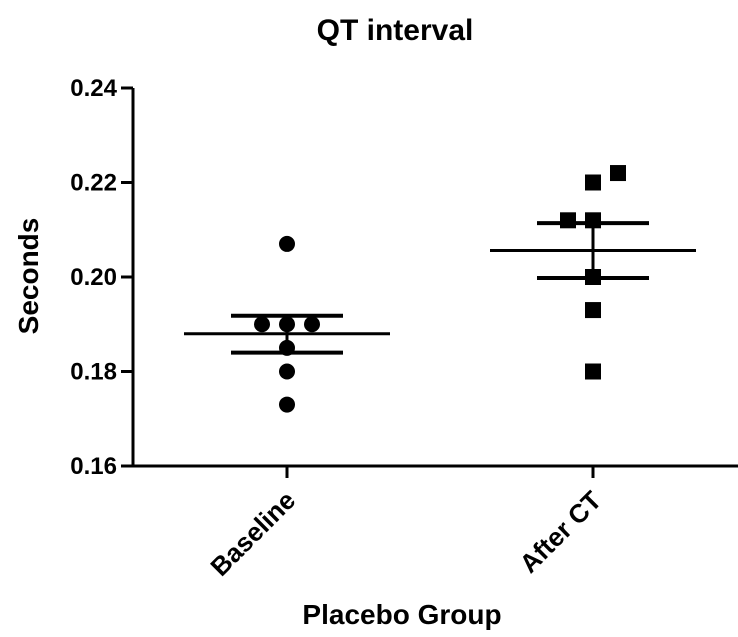 The height and width of the screenshot is (637, 738). Describe the element at coordinates (93, 466) in the screenshot. I see `y-tick-label: 0.16` at that location.